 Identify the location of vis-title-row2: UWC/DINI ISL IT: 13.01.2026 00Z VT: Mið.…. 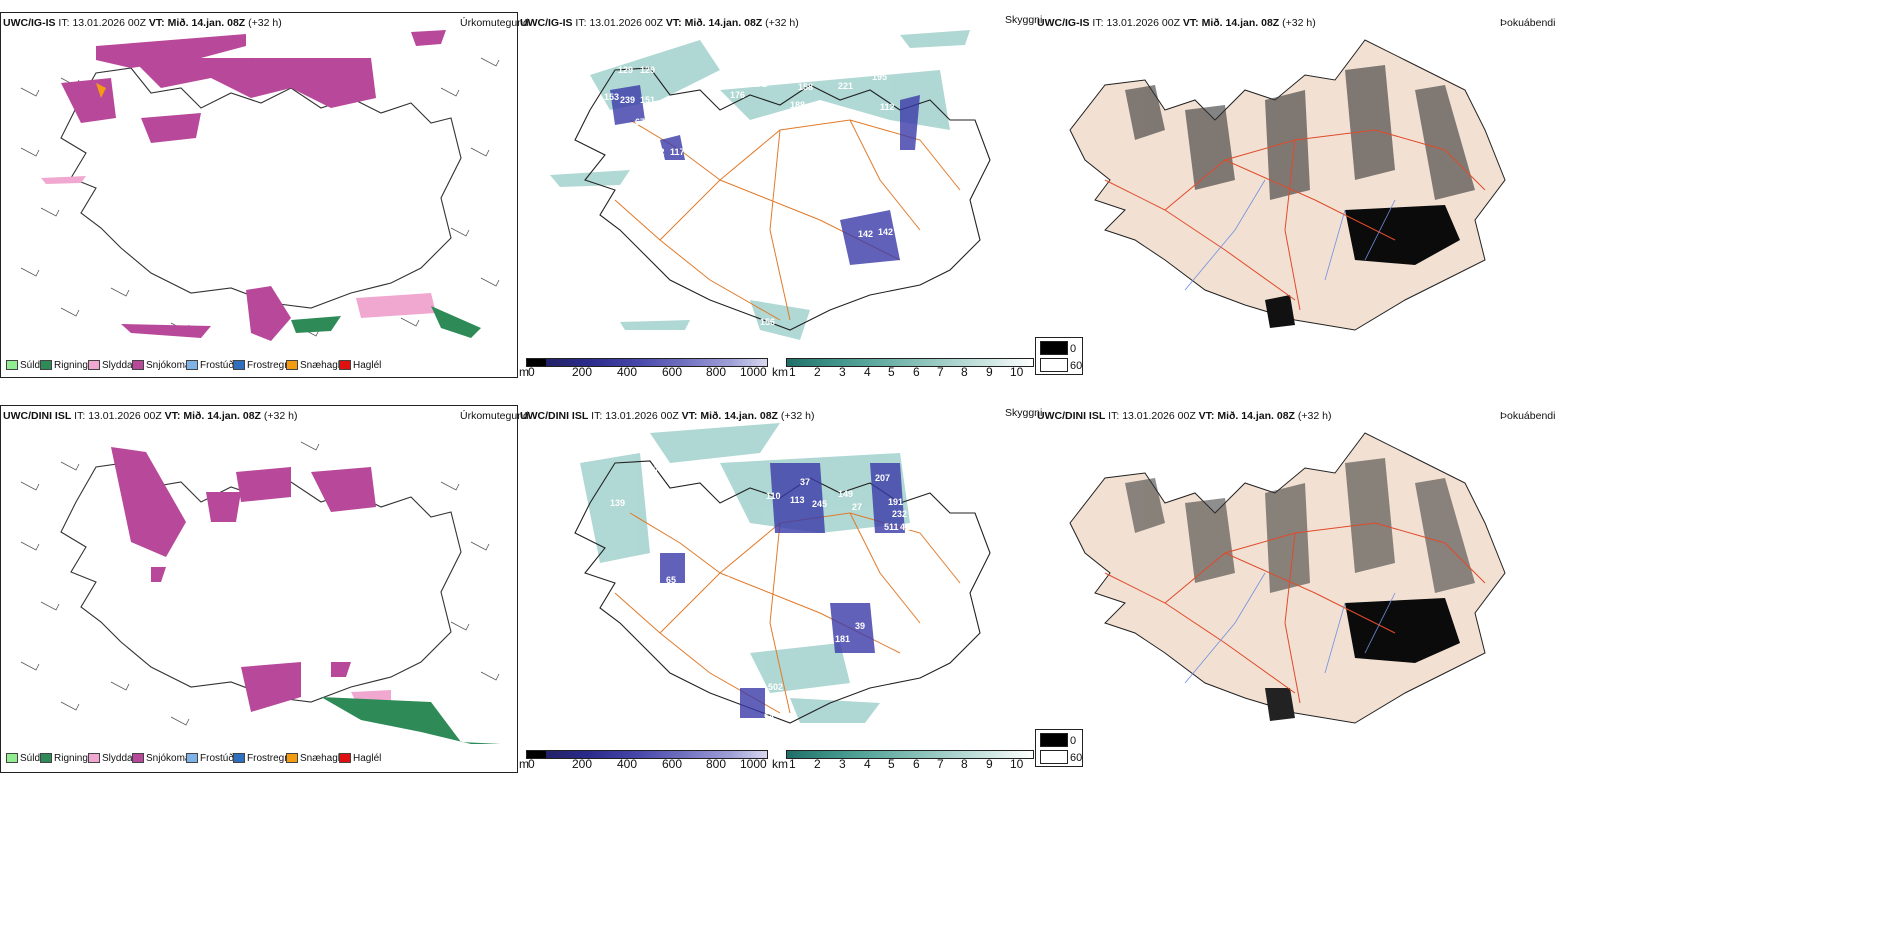
(667, 416).